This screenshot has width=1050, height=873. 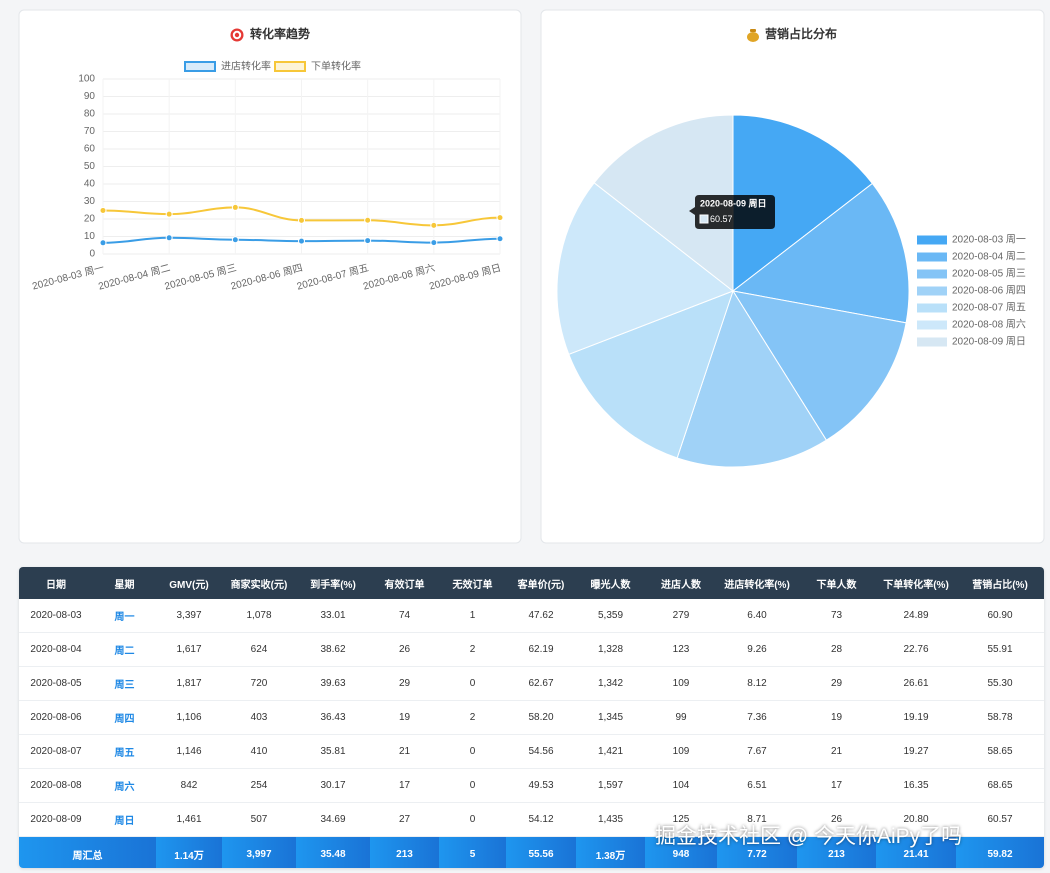 What do you see at coordinates (472, 616) in the screenshot?
I see `table-cell: 1` at bounding box center [472, 616].